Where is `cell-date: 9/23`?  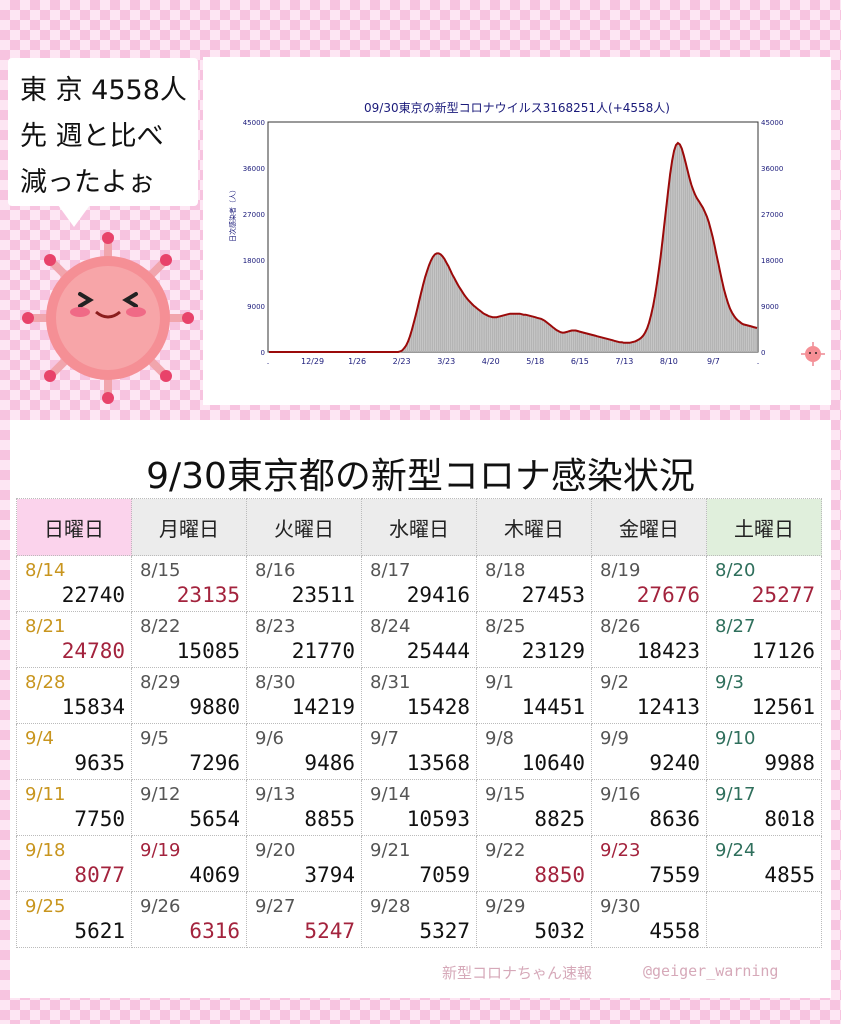
cell-date: 9/23 is located at coordinates (620, 850).